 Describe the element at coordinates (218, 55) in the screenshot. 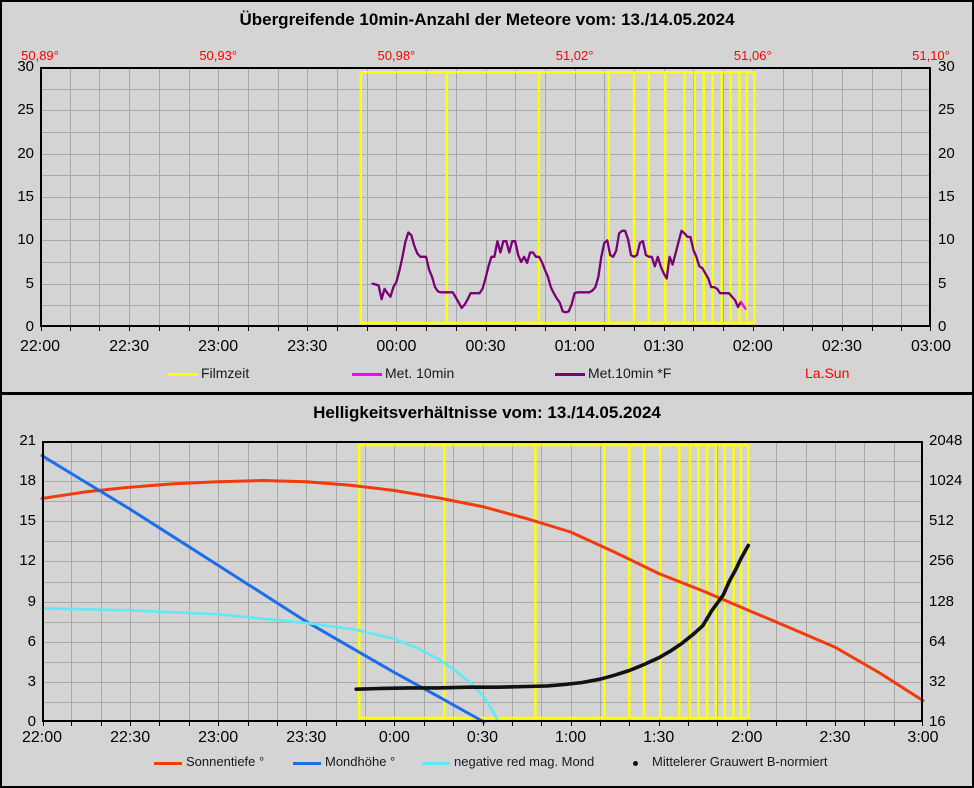

I see `sol-long-label: 50,93°` at that location.